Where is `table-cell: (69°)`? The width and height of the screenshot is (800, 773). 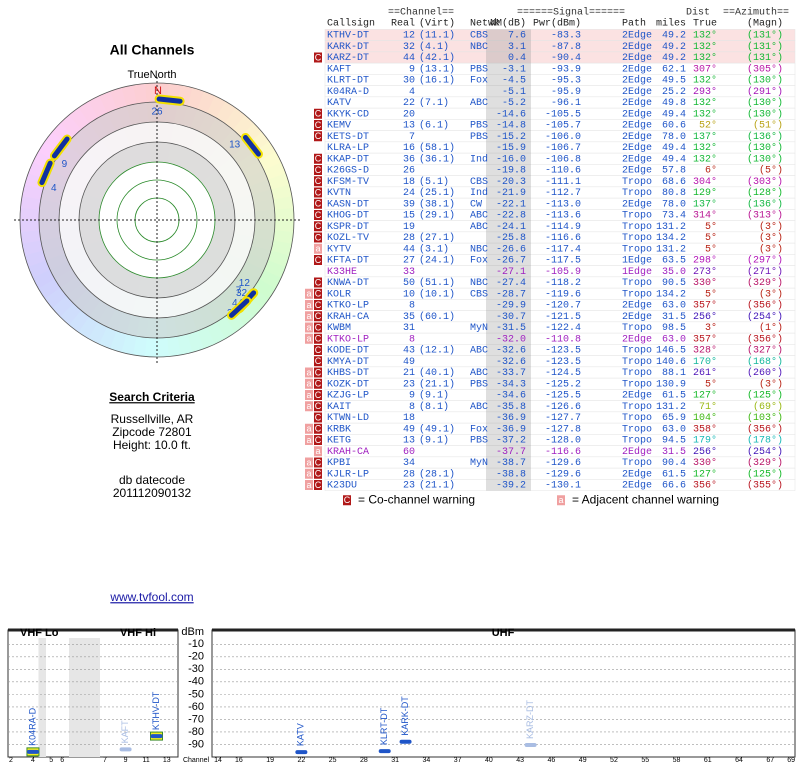
table-cell: (69°) is located at coordinates (768, 407).